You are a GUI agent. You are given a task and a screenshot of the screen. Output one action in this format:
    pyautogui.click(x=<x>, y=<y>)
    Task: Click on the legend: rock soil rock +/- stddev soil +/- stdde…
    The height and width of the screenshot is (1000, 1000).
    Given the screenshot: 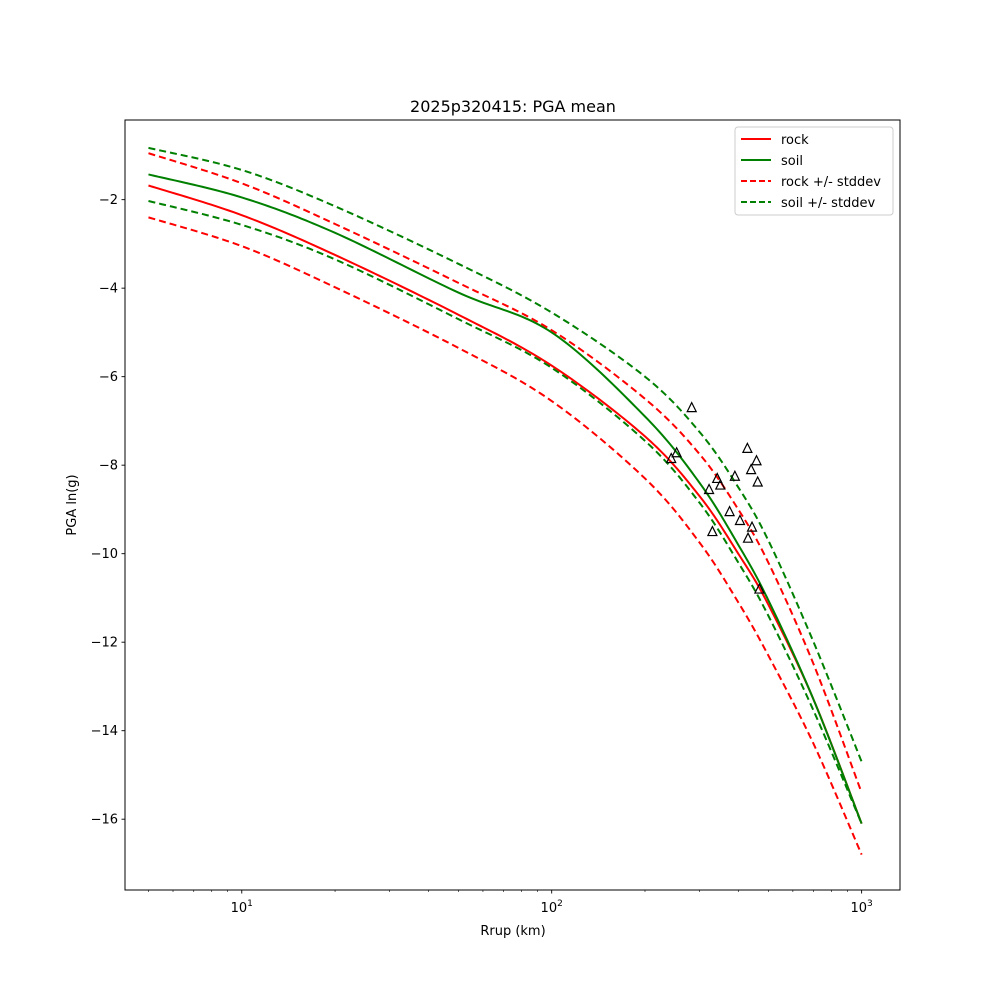 What is the action you would take?
    pyautogui.click(x=814, y=171)
    